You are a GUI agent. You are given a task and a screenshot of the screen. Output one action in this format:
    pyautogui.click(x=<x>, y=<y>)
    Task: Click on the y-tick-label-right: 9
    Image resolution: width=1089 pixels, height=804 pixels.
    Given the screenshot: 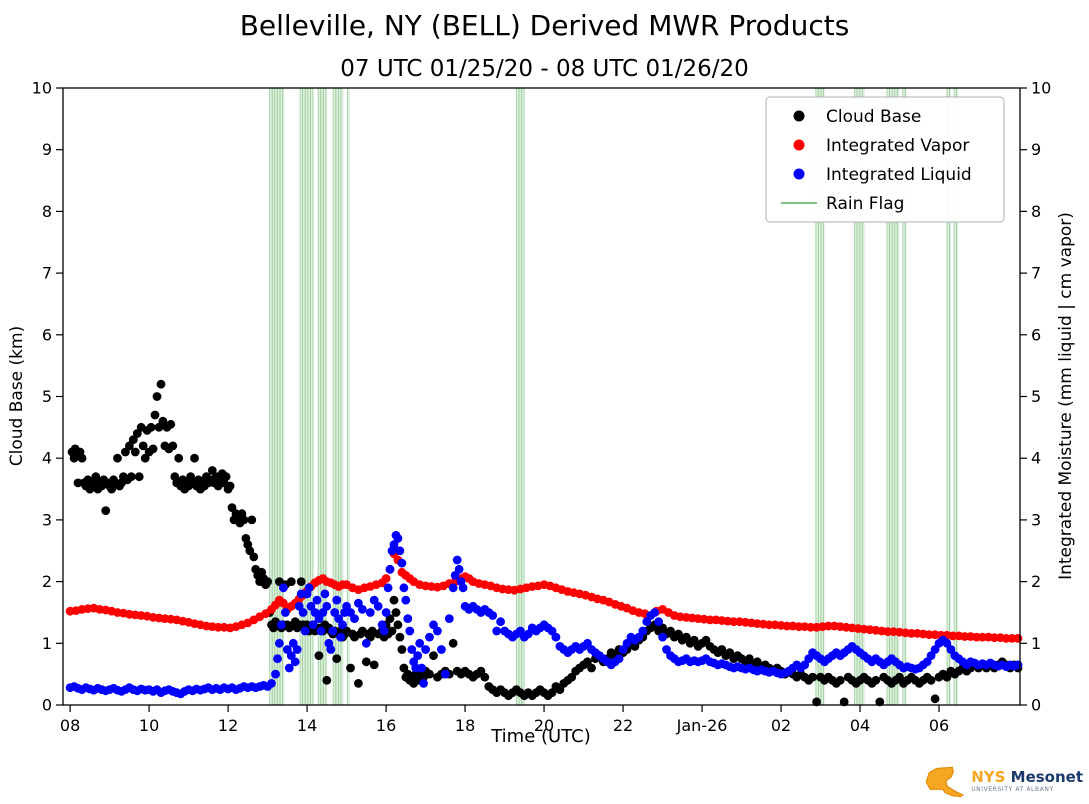 What is the action you would take?
    pyautogui.click(x=1036, y=149)
    